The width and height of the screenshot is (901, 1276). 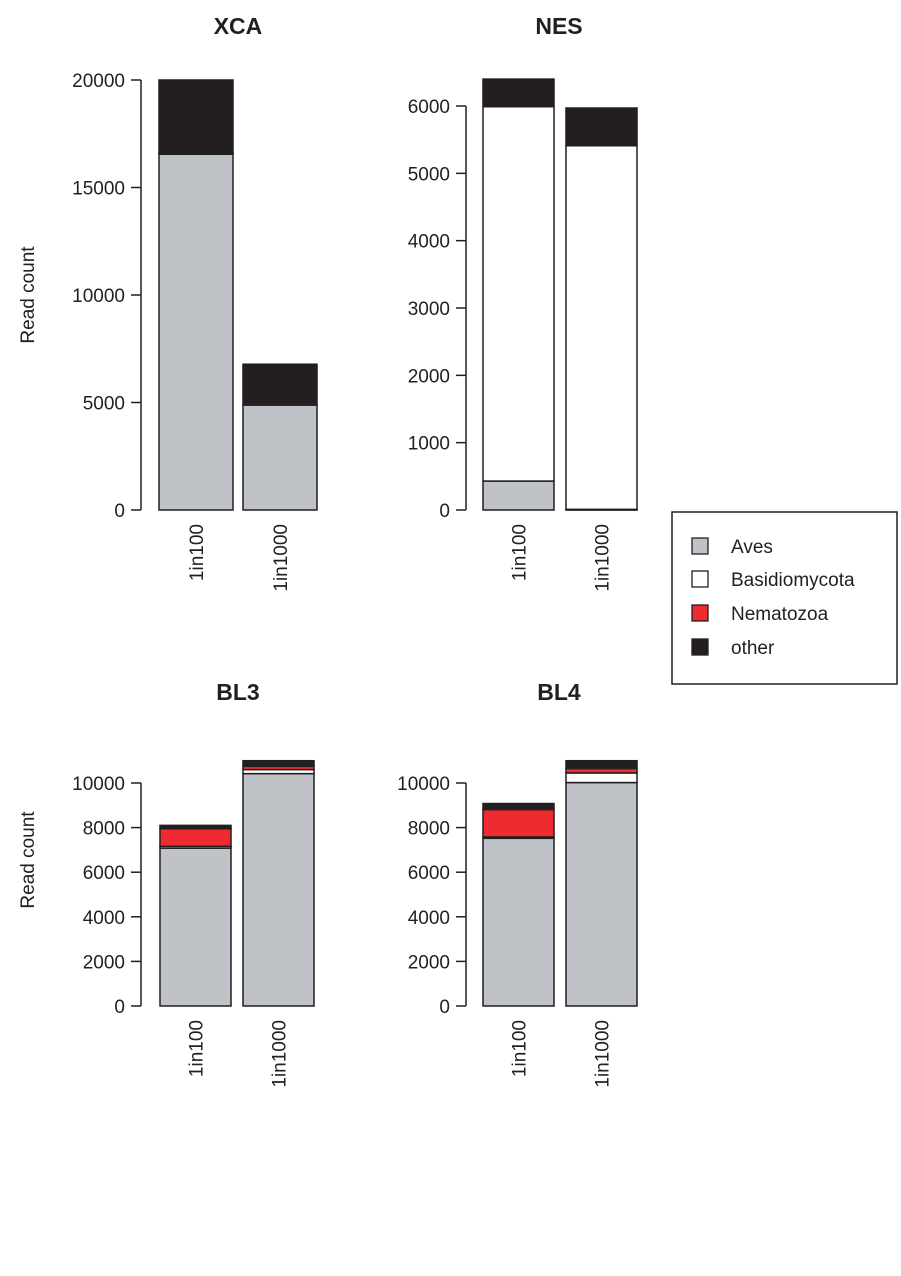 I want to click on legend-item-nematozoa: Nematozoa, so click(x=760, y=614).